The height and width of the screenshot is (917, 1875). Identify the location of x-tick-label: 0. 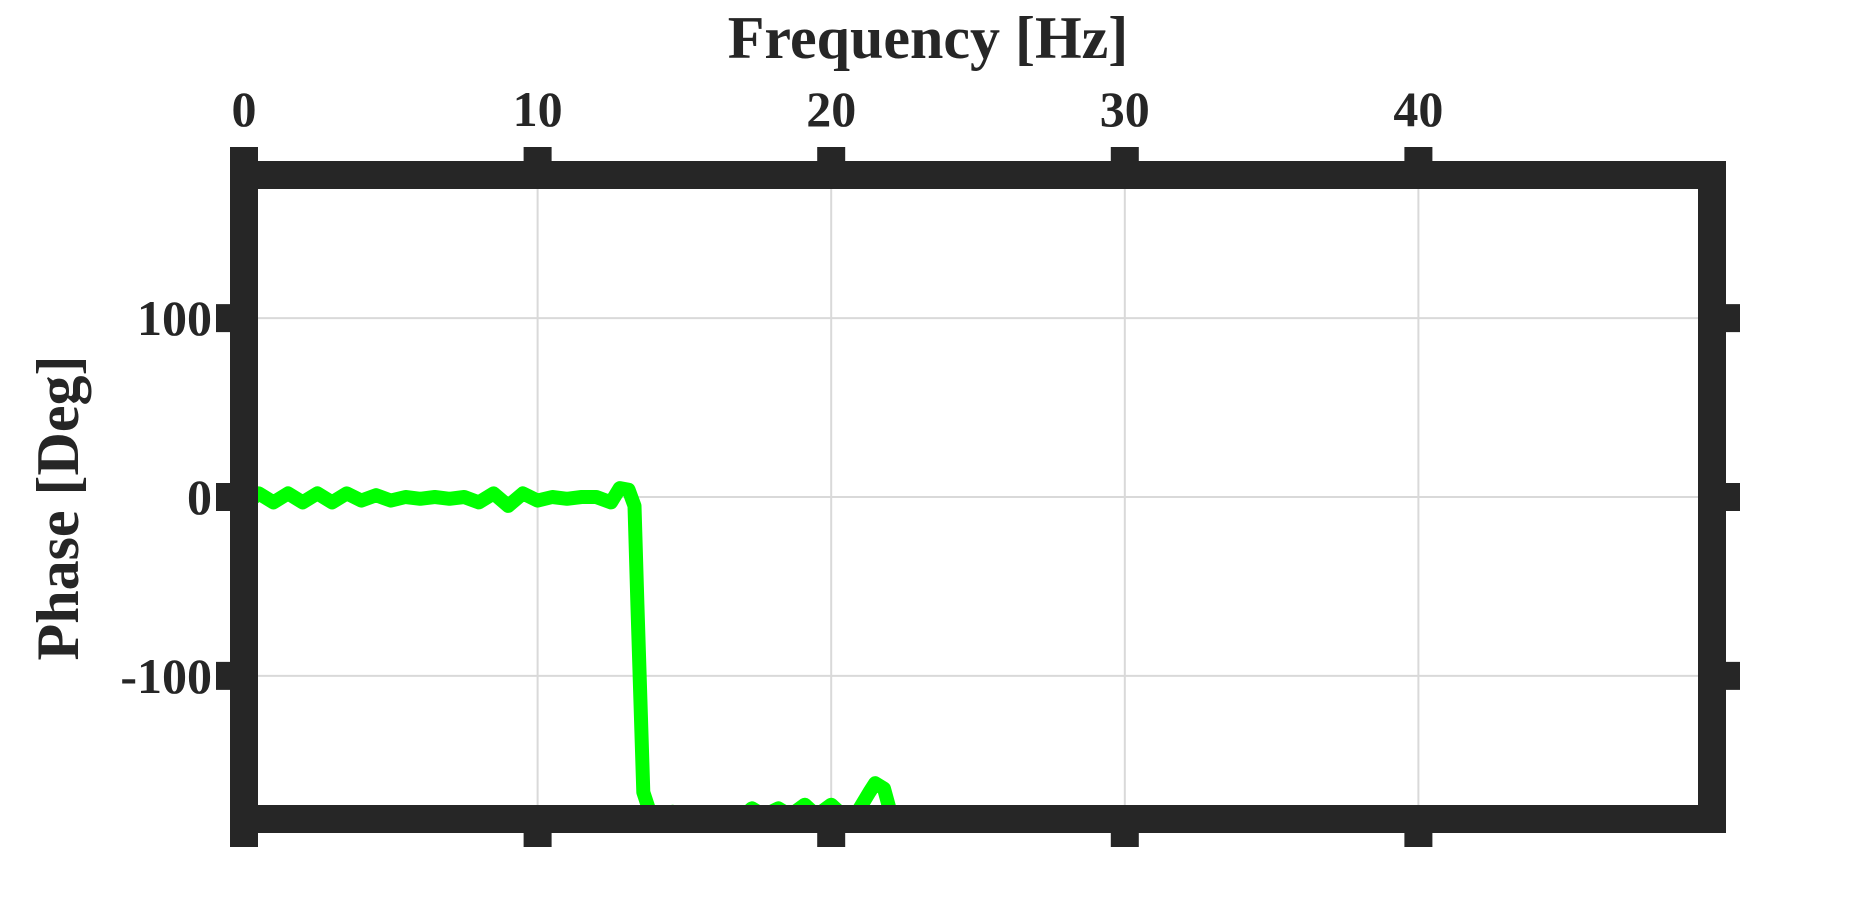
(244, 109).